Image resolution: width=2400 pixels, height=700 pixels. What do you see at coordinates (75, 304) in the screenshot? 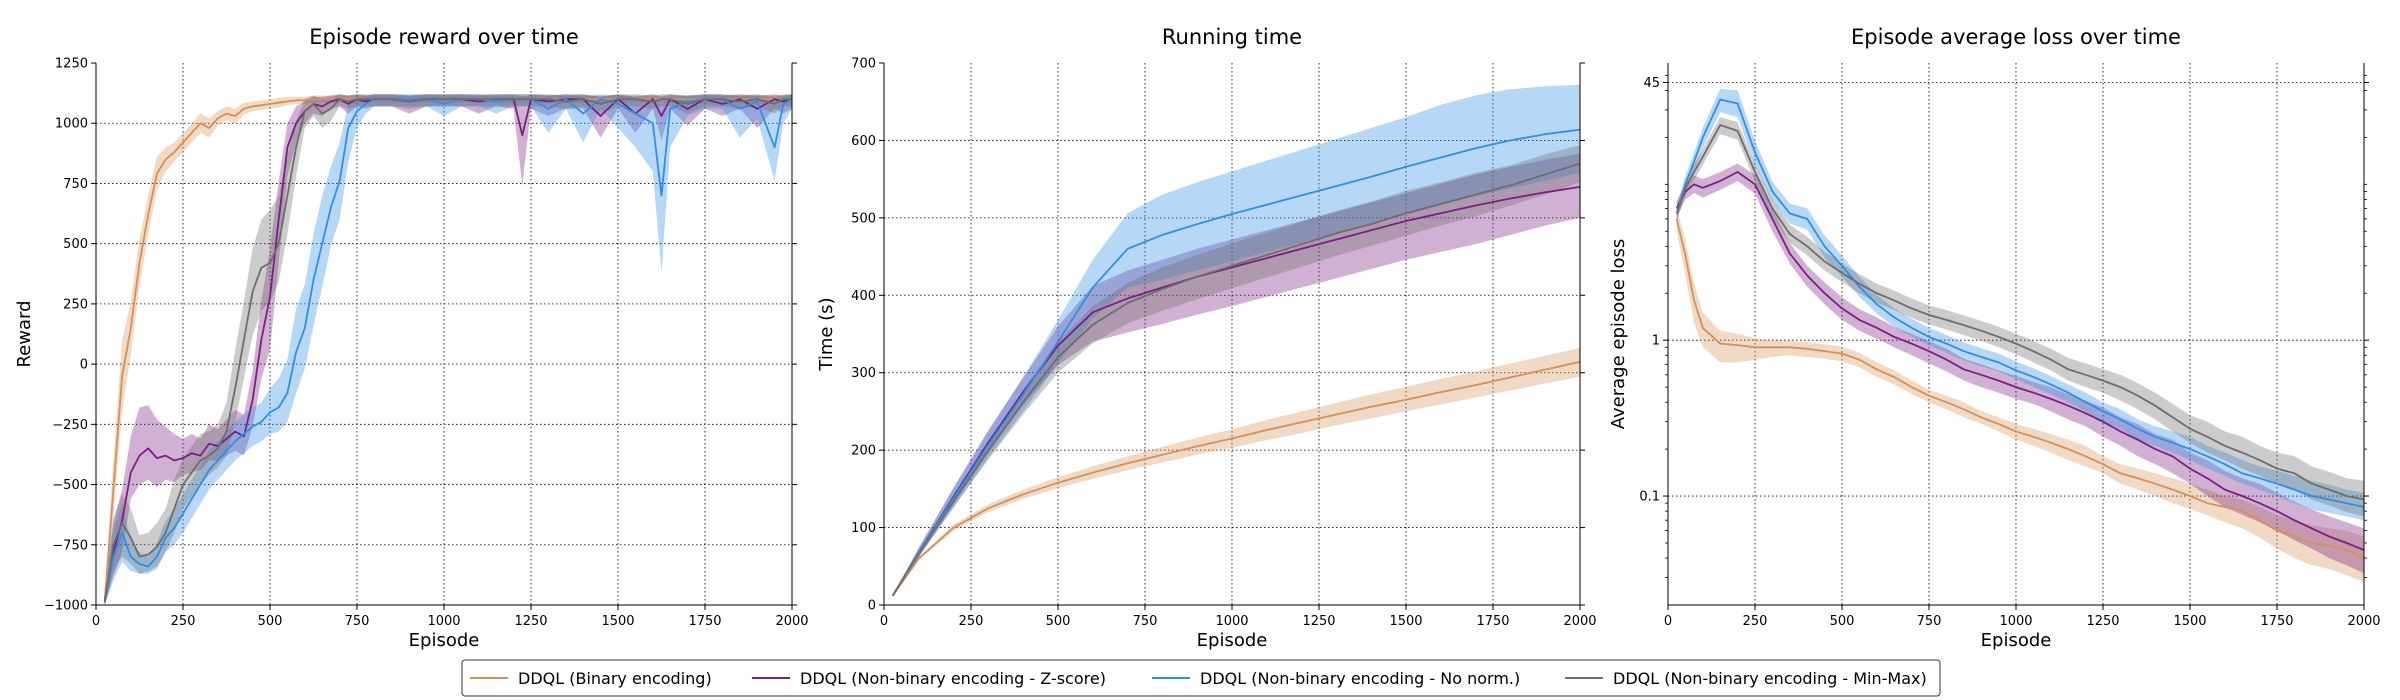
I see `y-tick-label: 250` at bounding box center [75, 304].